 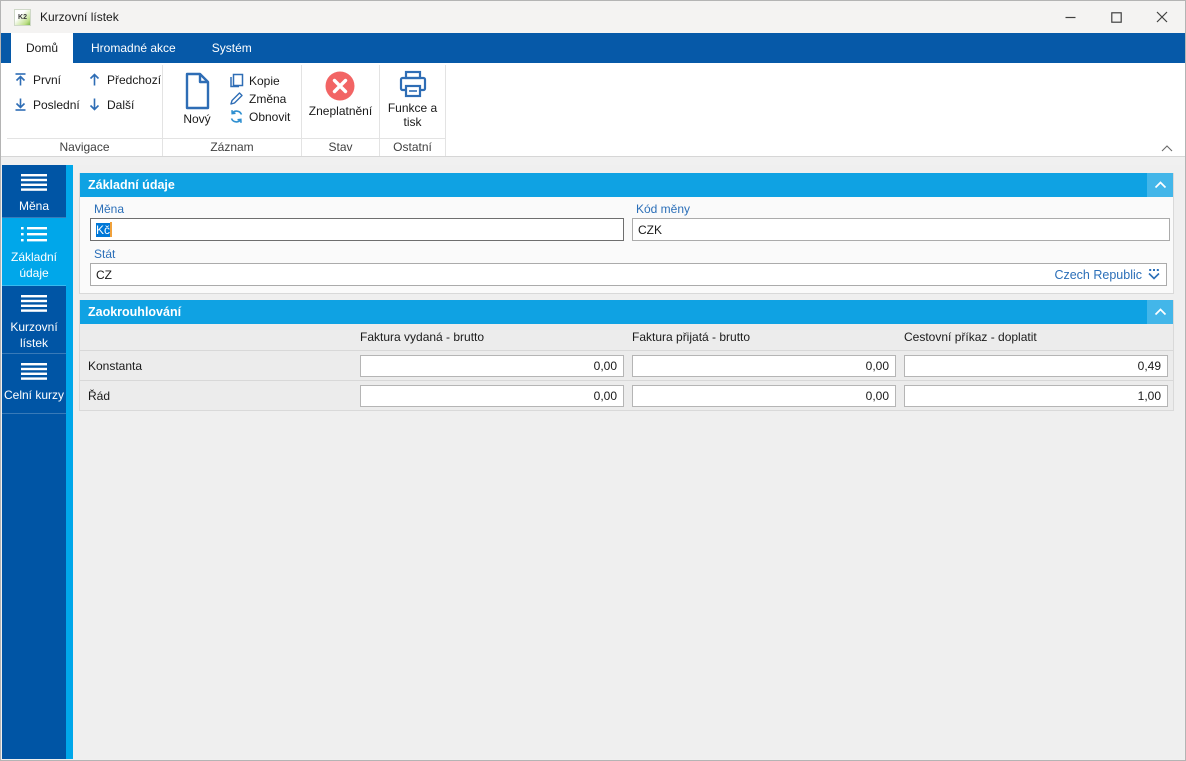 I want to click on detail-list-icon, so click(x=34, y=234).